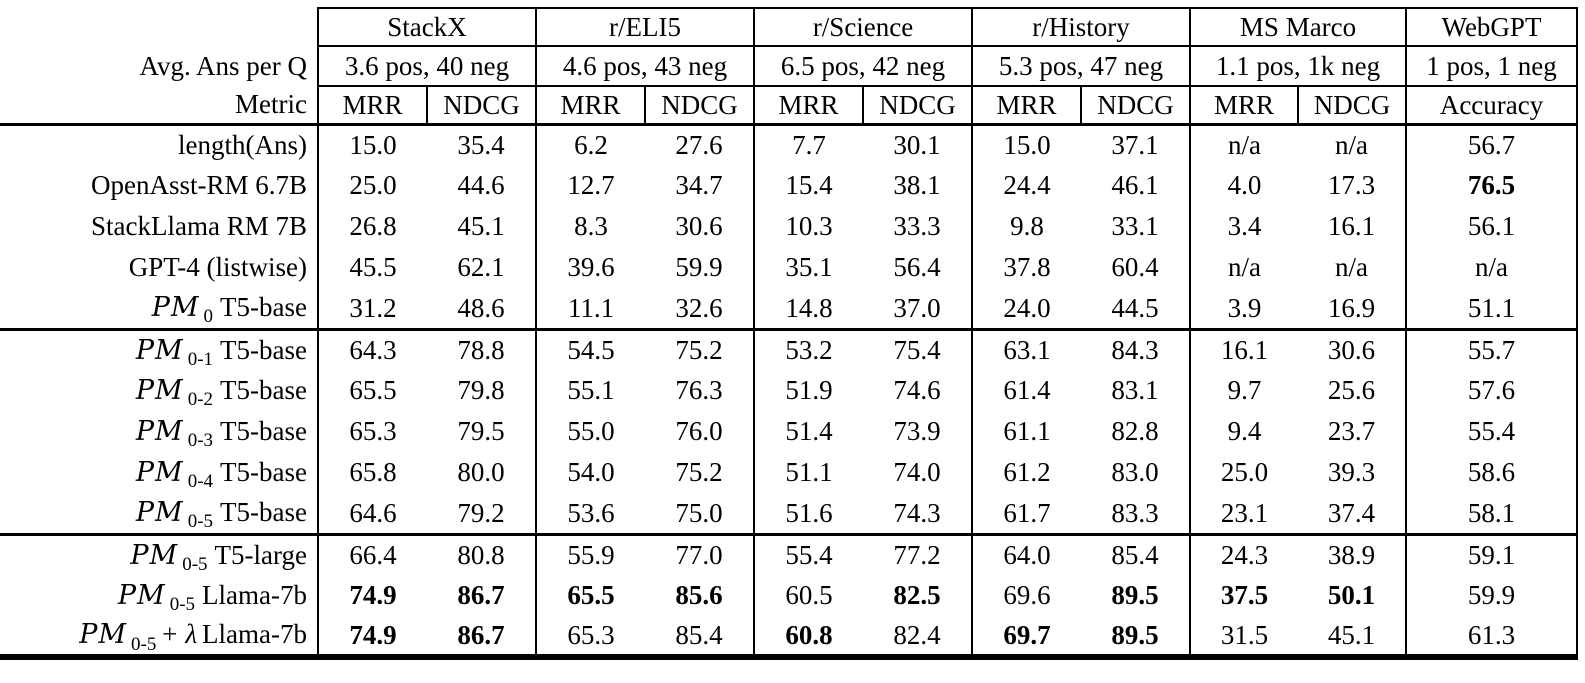  I want to click on metric-cell: 6.2, so click(590, 144).